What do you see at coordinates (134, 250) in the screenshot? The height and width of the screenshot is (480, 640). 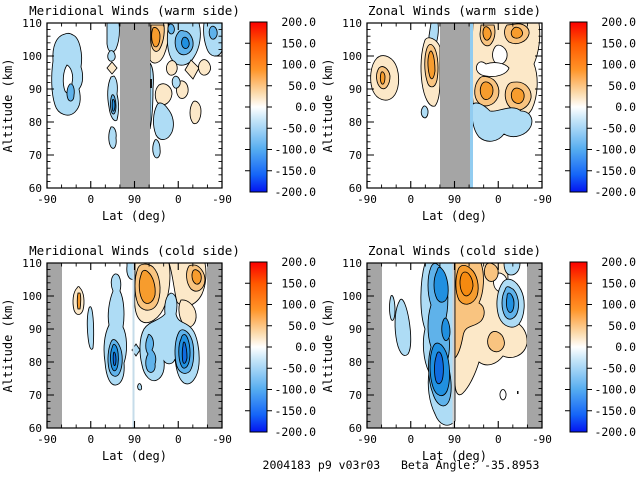 I see `panel-title: Meridional Winds (cold side)` at bounding box center [134, 250].